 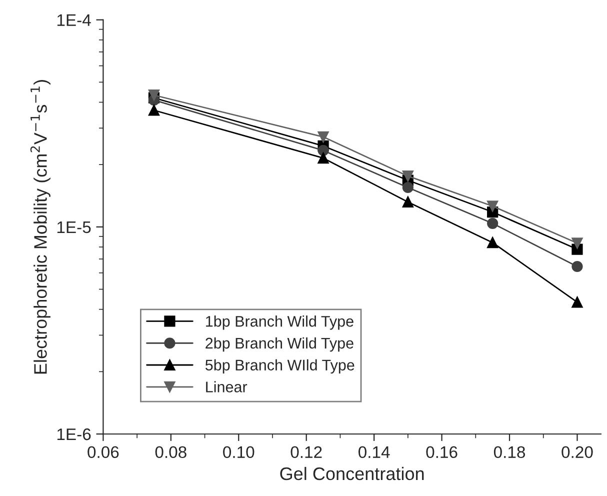 What do you see at coordinates (279, 366) in the screenshot?
I see `legend-label: 5bp Branch WIld Type` at bounding box center [279, 366].